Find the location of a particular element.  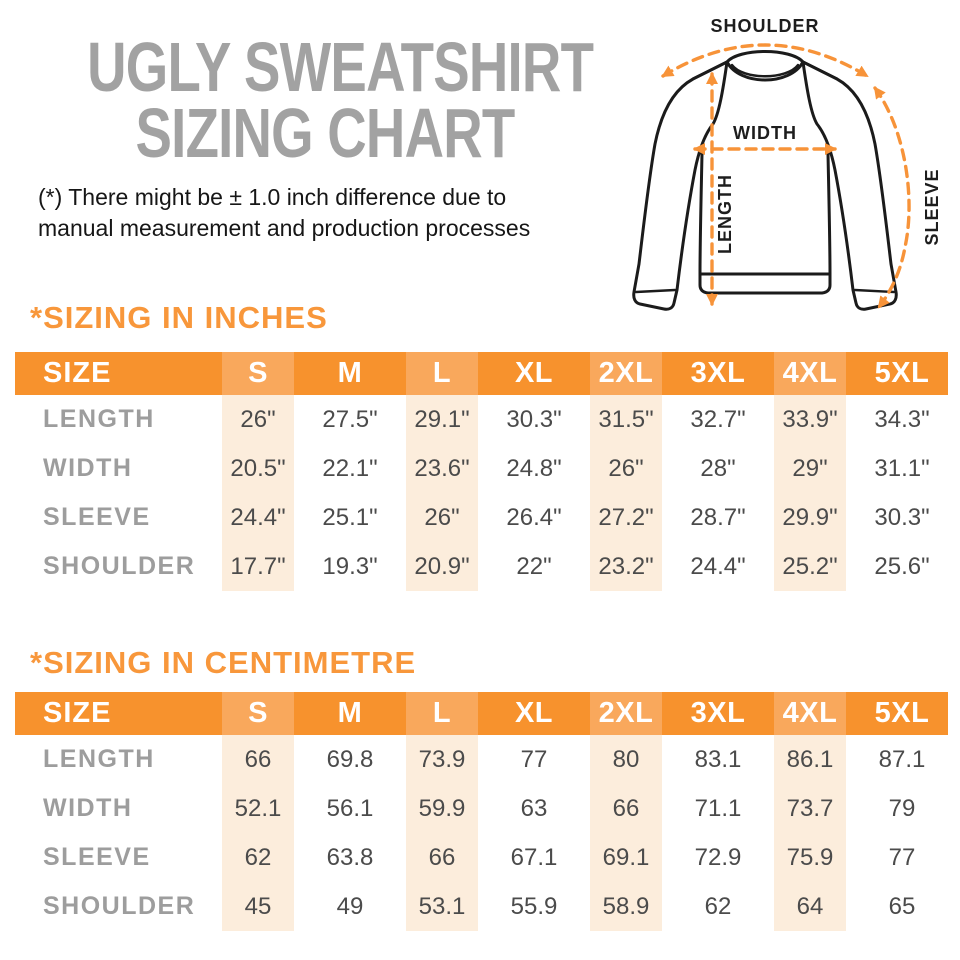

measurement-row-width: WIDTH 20.5" 22.1" 23.6" 24.8" 26" 28" 29" 31.1" is located at coordinates (481, 468).